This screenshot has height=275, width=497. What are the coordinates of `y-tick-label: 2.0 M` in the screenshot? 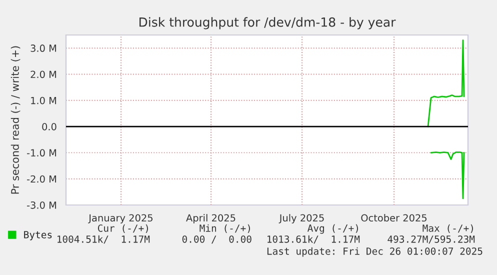 It's located at (43, 74).